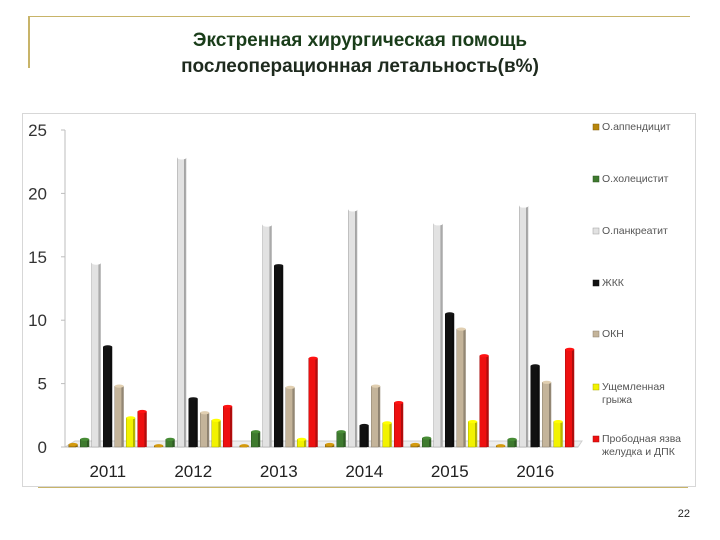  What do you see at coordinates (450, 471) in the screenshot?
I see `x-tick-label: 2015` at bounding box center [450, 471].